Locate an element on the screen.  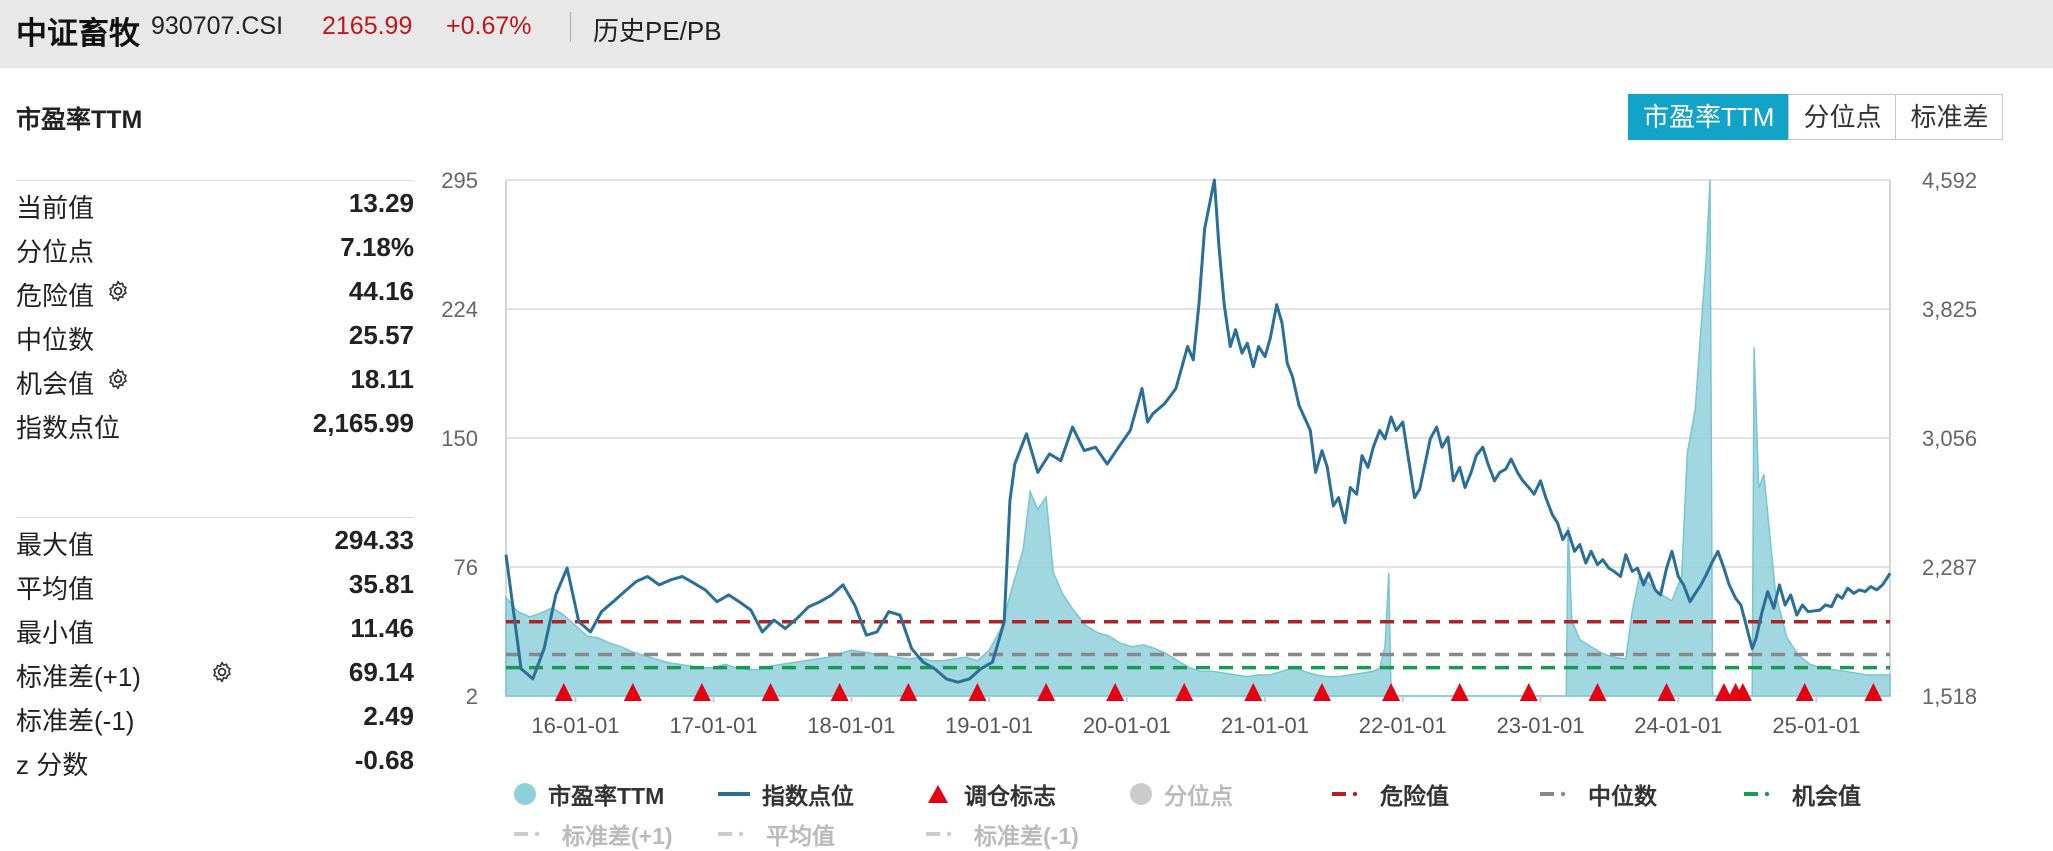
x-tick-label: 22-01-01 is located at coordinates (1403, 725).